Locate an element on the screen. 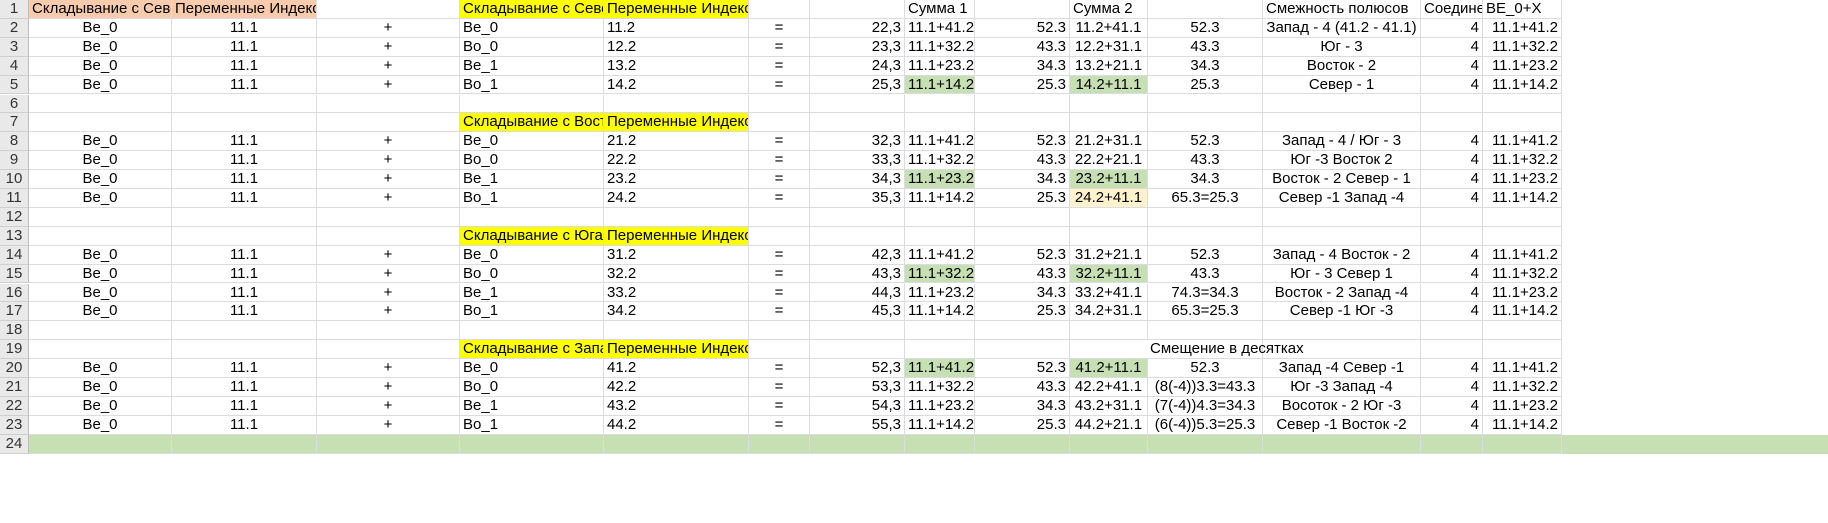 This screenshot has height=523, width=1828. cell-j21: 42.2+41.1 is located at coordinates (1109, 387).